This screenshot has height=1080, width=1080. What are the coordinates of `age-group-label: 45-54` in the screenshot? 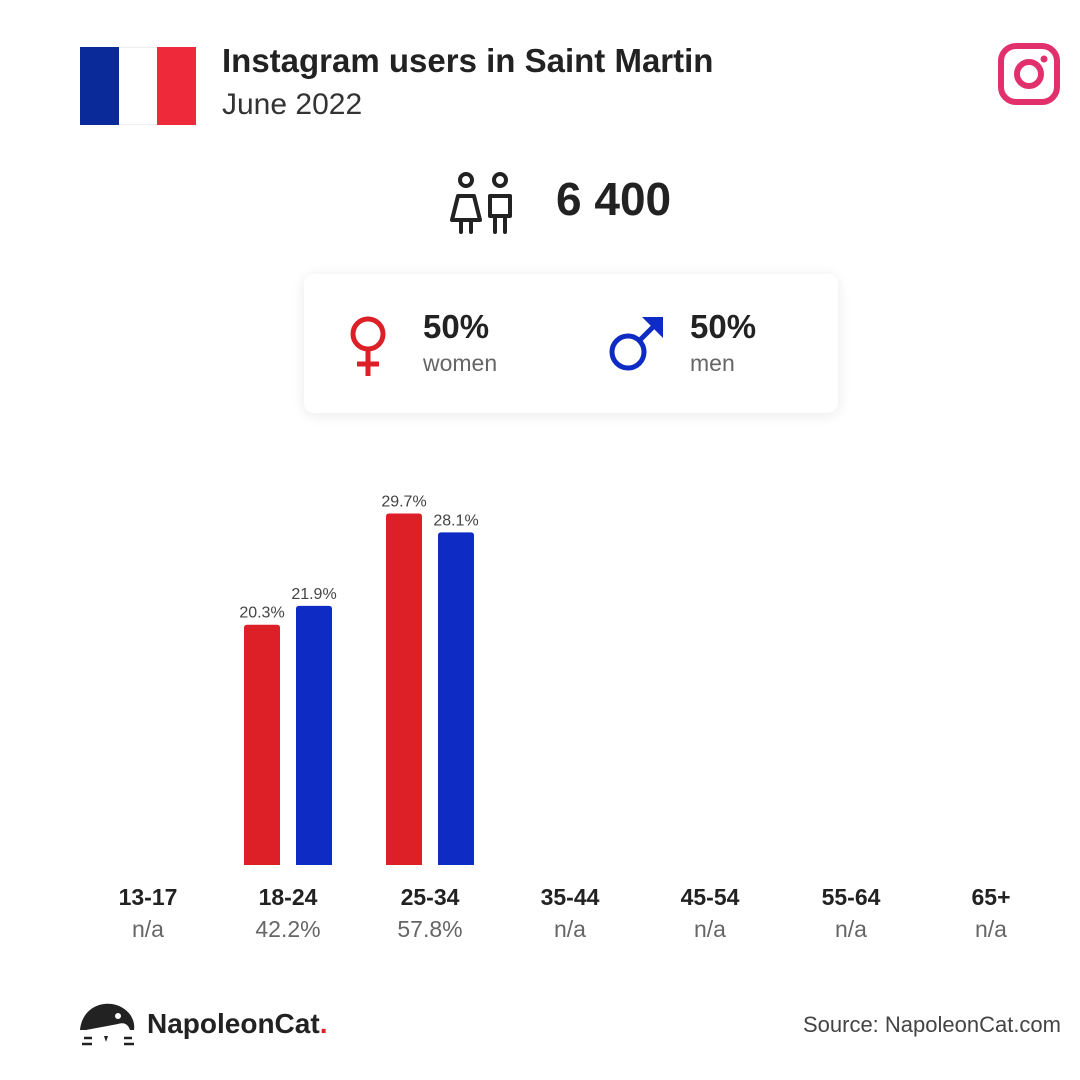 It's located at (710, 897).